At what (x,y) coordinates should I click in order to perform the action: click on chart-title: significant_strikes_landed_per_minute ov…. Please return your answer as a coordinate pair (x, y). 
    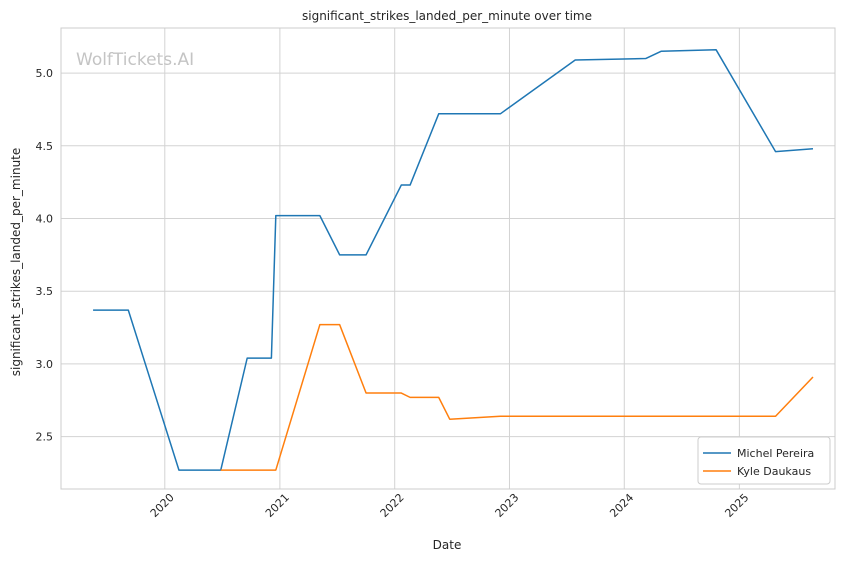
    Looking at the image, I should click on (447, 16).